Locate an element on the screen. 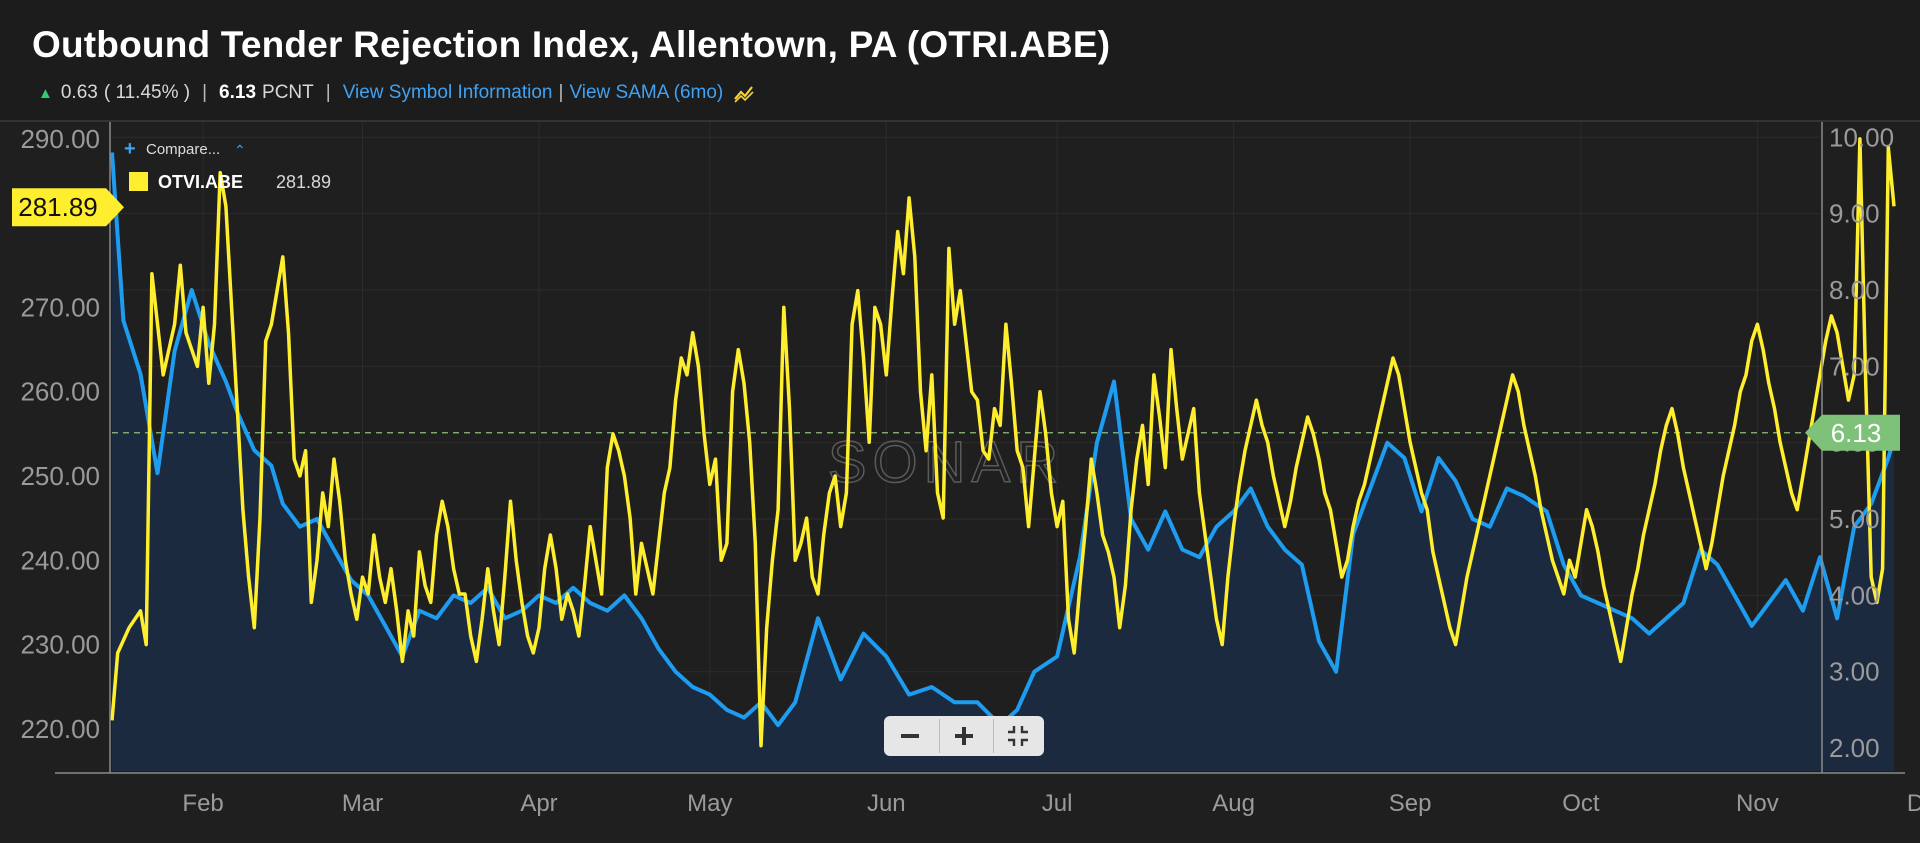 The width and height of the screenshot is (1920, 843). left-marker-shape is located at coordinates (68, 207).